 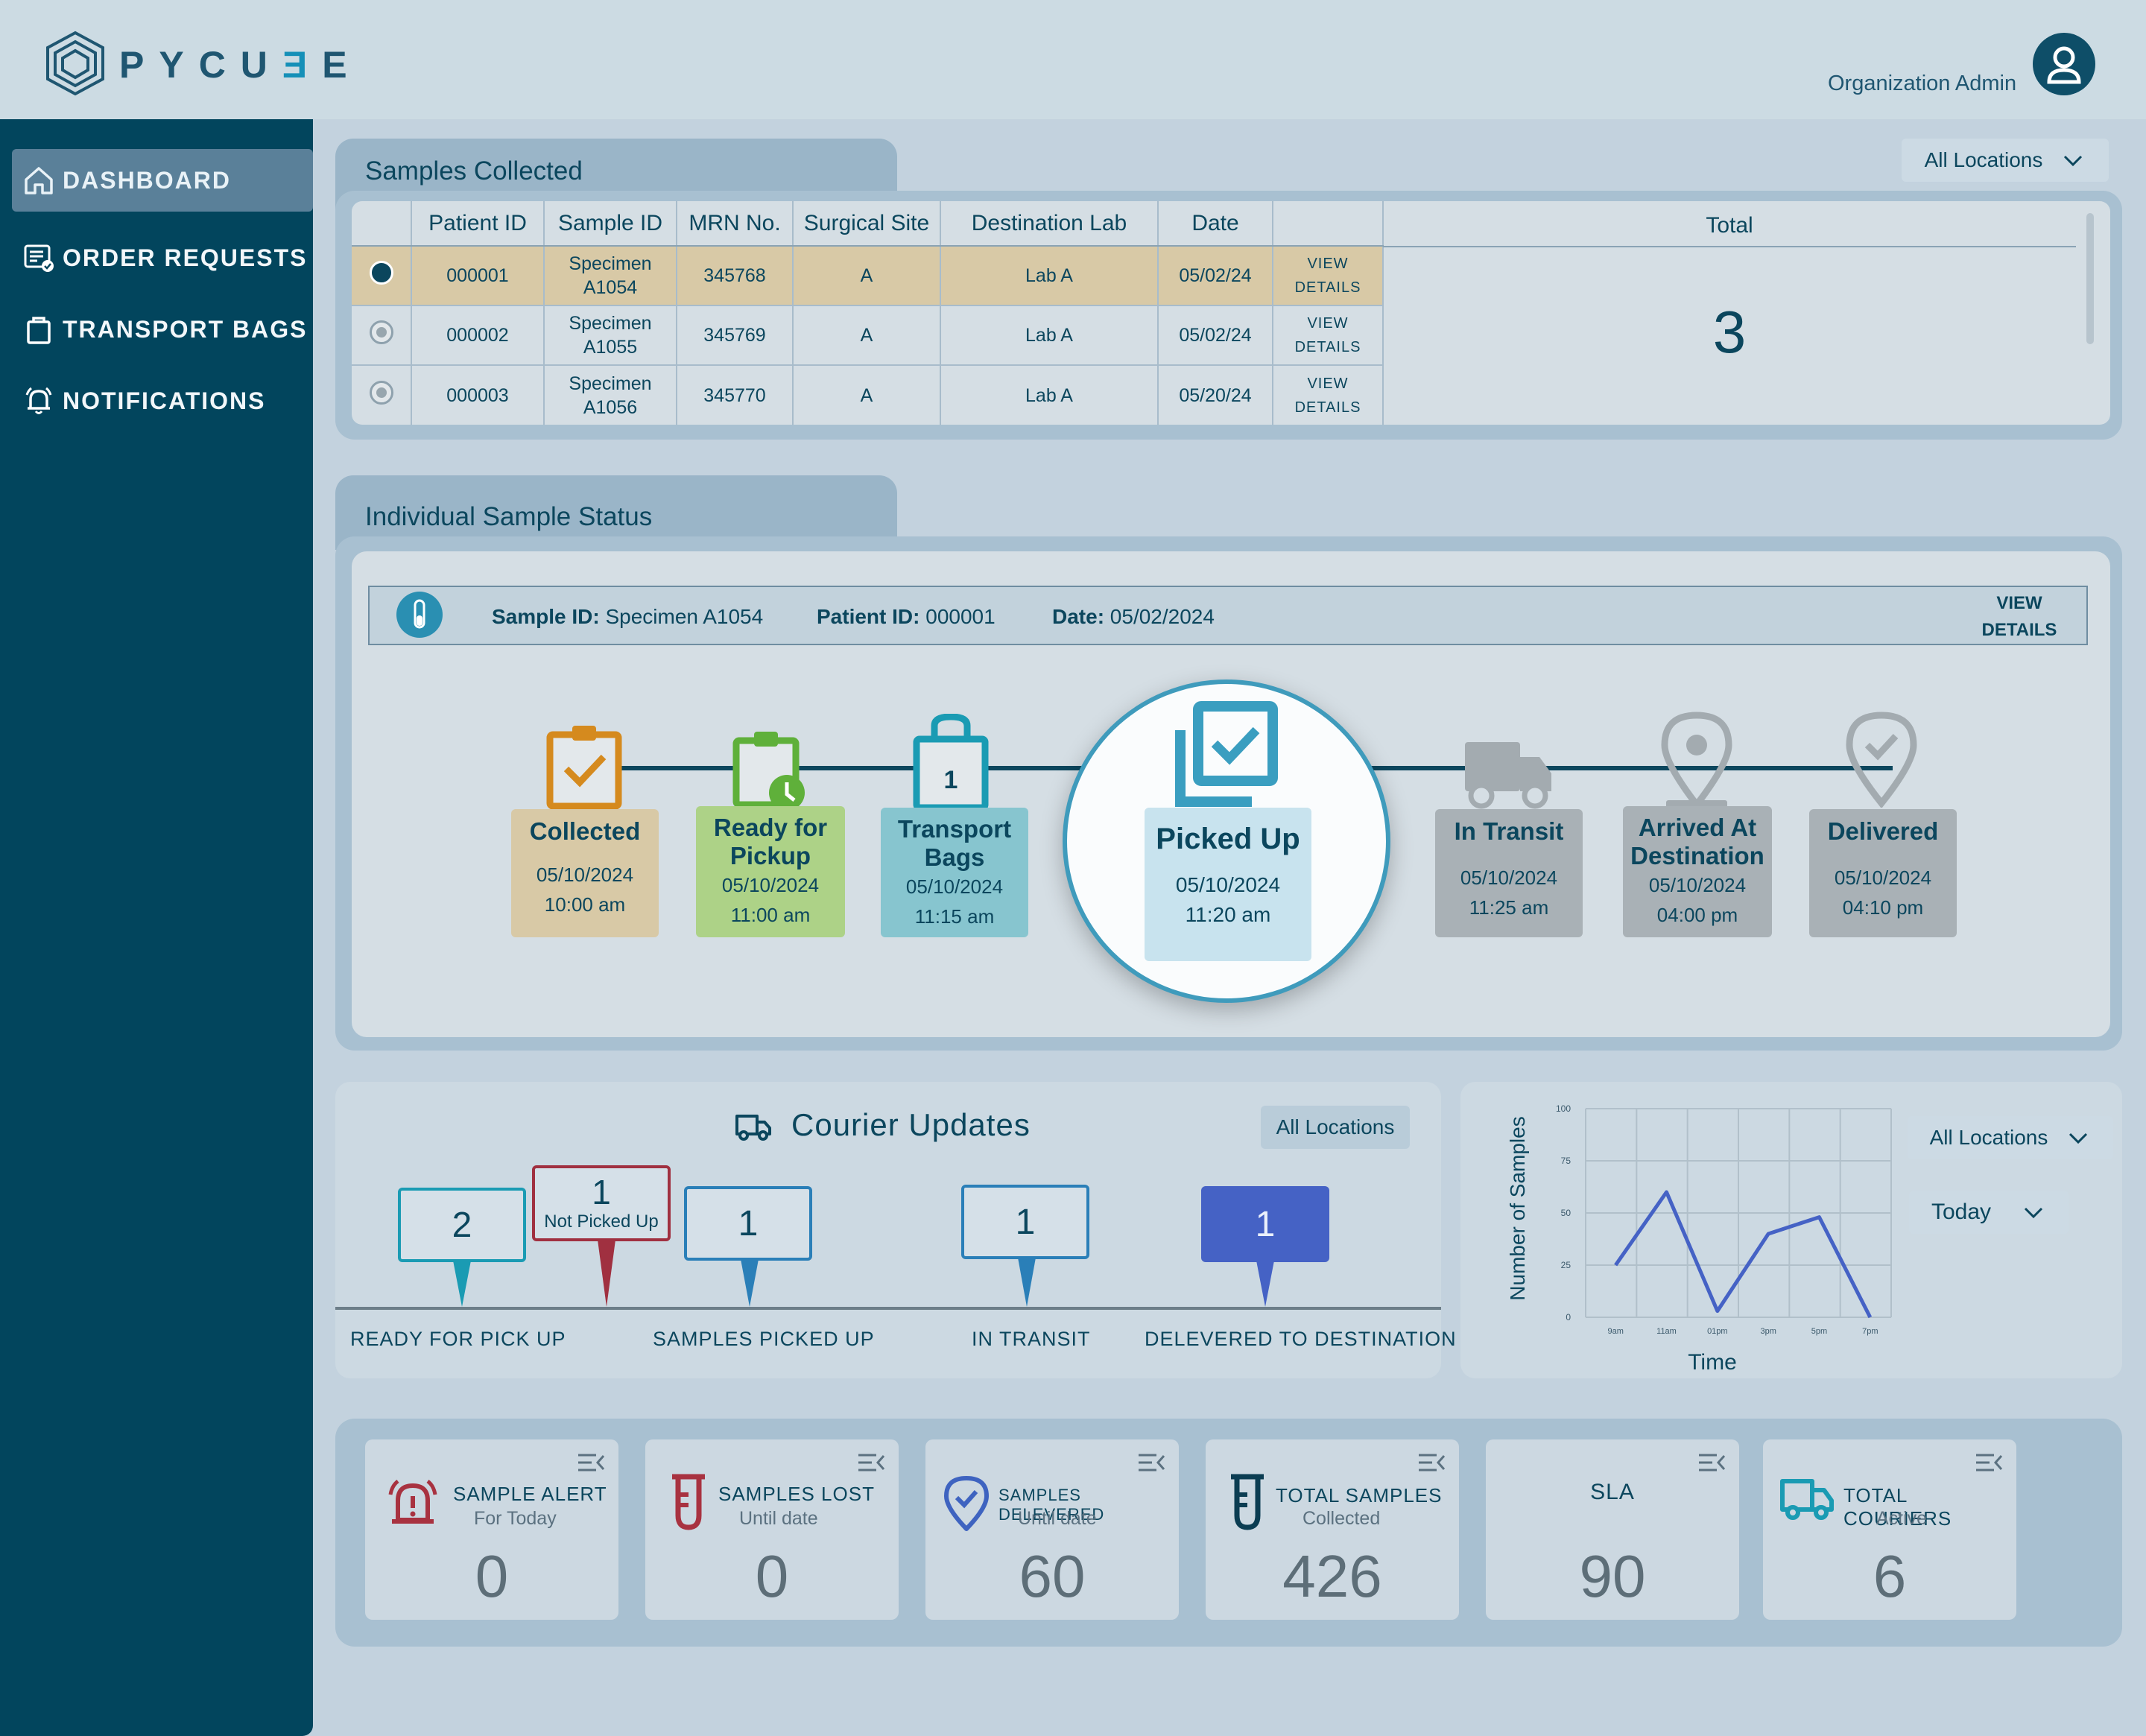 I want to click on samples-picked-up-count: 1, so click(x=748, y=1223).